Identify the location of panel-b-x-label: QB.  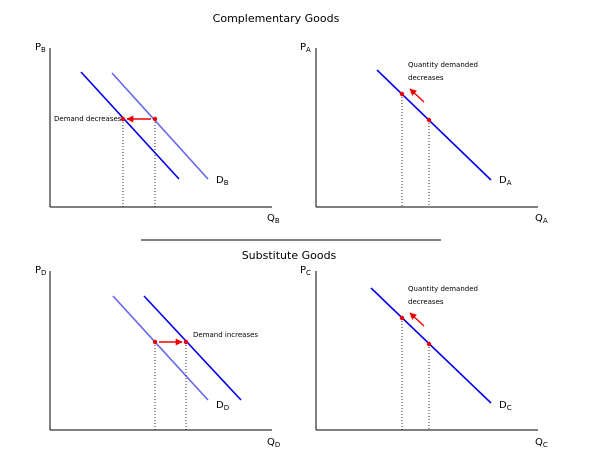
(273, 219).